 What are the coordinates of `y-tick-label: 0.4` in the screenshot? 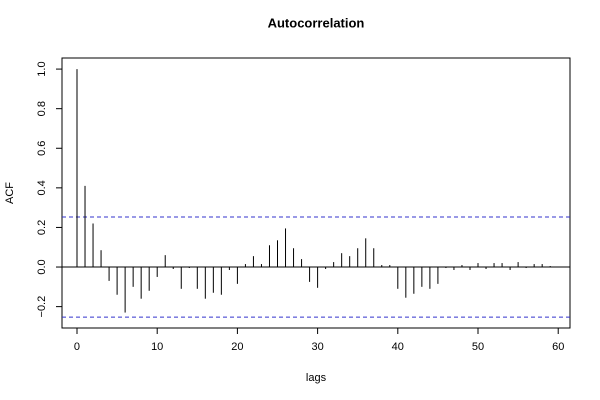 It's located at (42, 187).